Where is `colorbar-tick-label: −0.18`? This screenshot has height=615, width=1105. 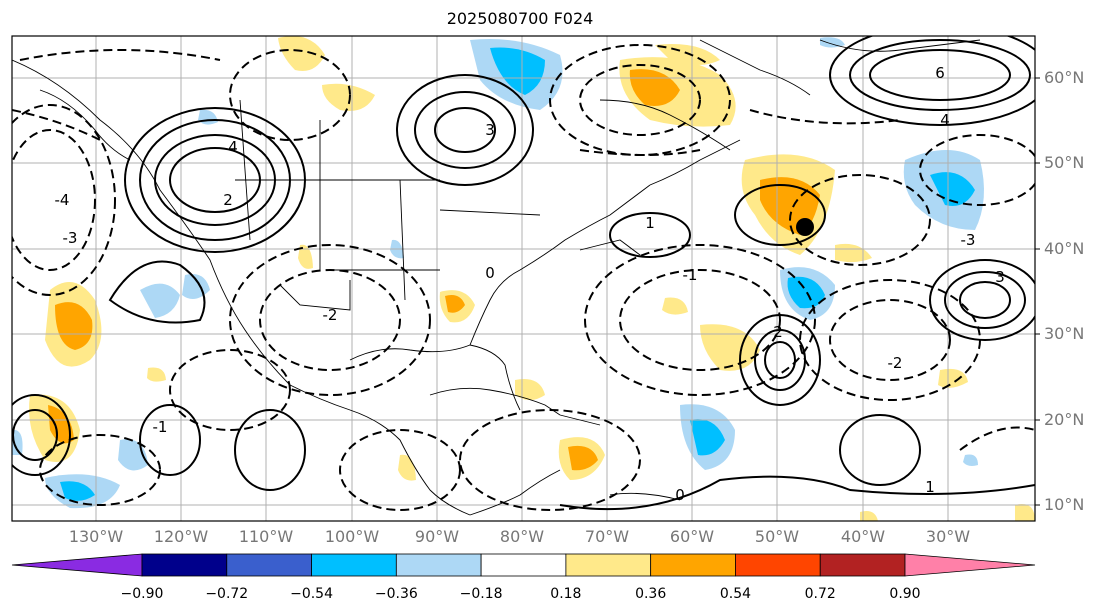
colorbar-tick-label: −0.18 is located at coordinates (481, 594).